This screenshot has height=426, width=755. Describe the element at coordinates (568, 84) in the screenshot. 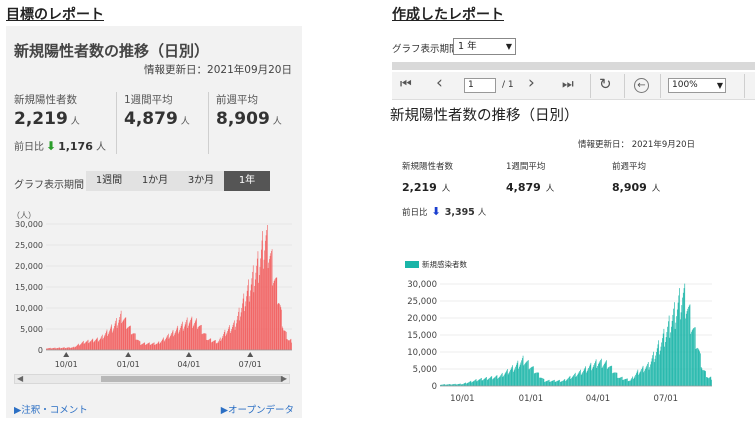

I see `last-page-icon: ⏭` at that location.